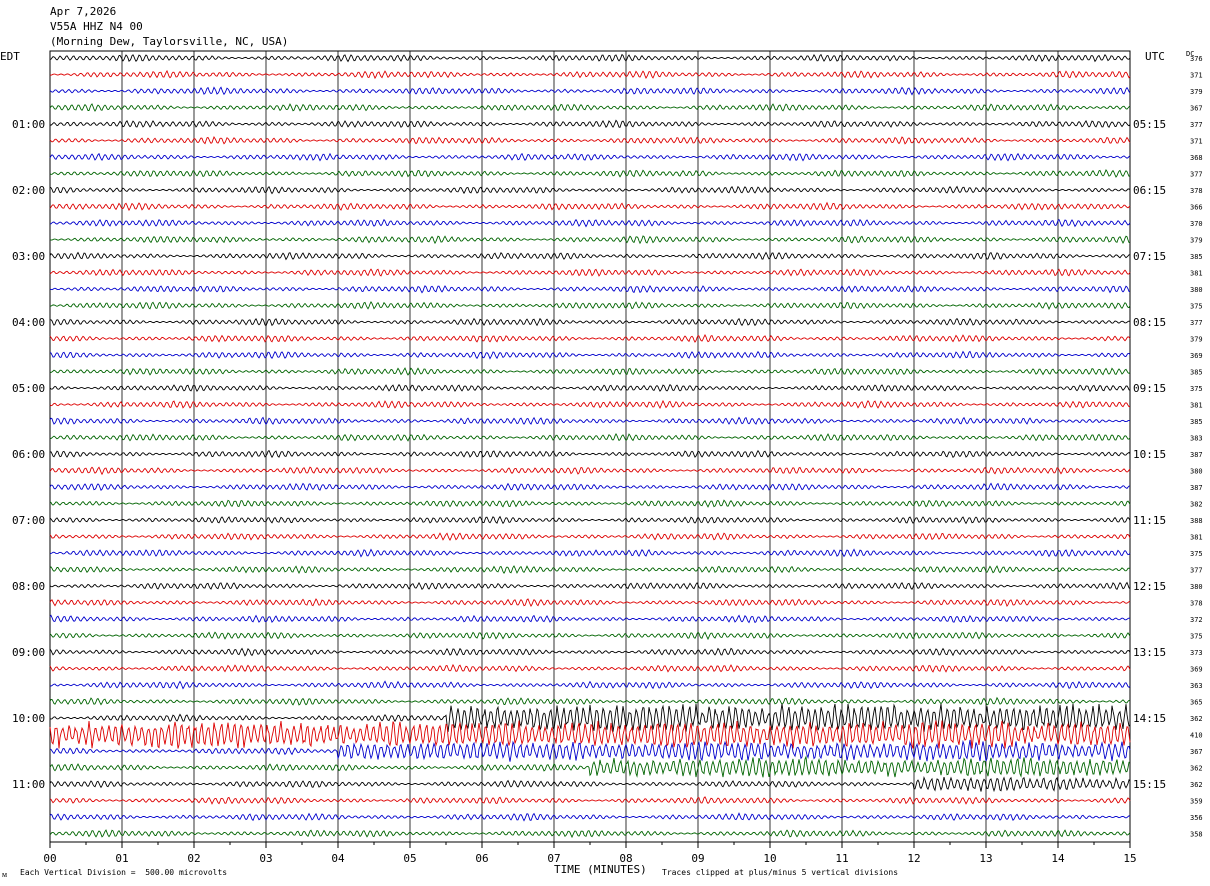 This screenshot has height=886, width=1210. Describe the element at coordinates (1196, 802) in the screenshot. I see `dc-offset-value: 359` at that location.